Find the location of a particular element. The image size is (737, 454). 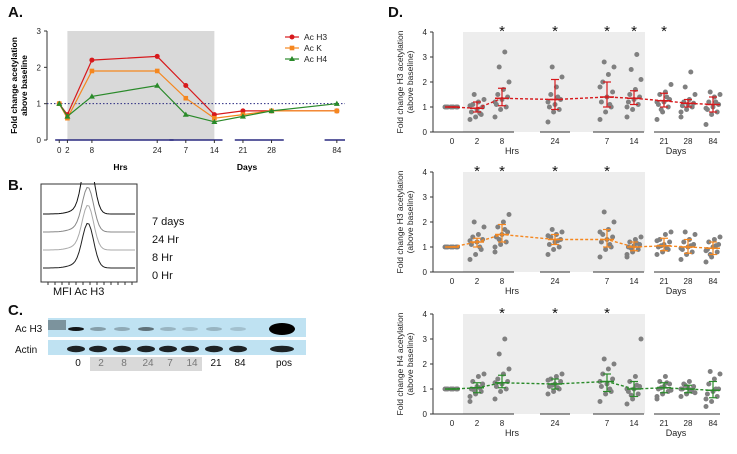

y-tick-label: 4 is located at coordinates (425, 314).